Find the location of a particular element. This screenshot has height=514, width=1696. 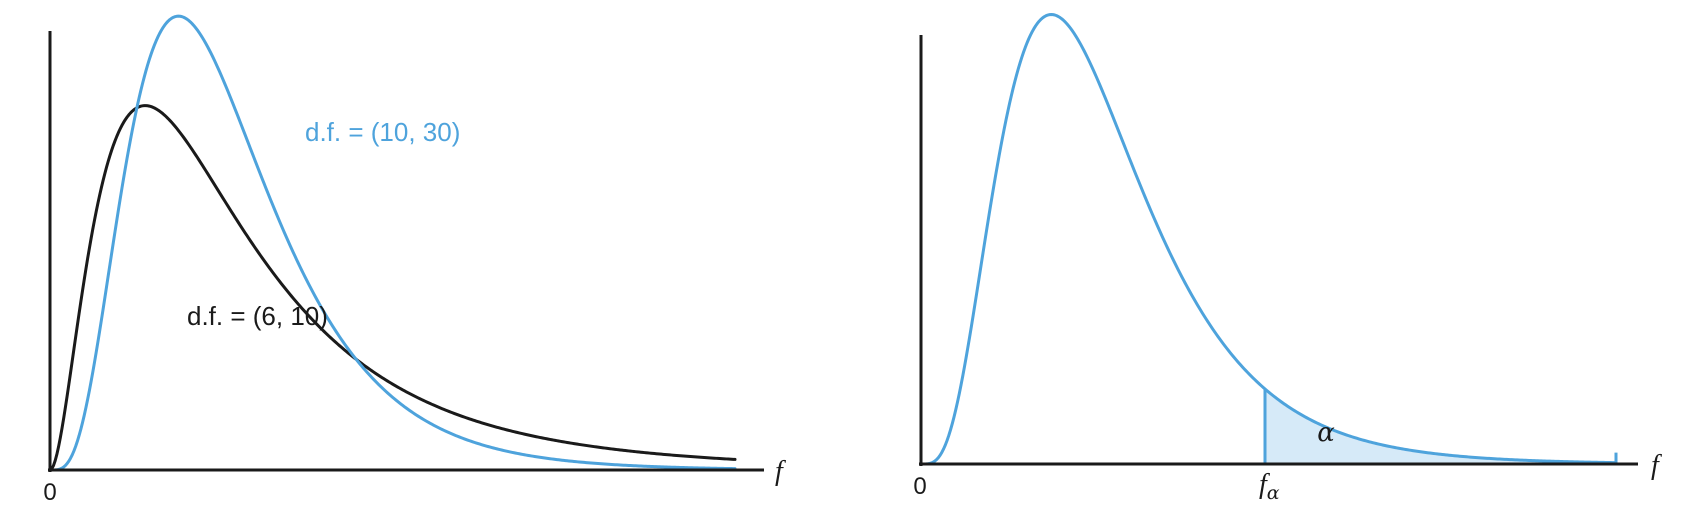

left-x-axis-label: f is located at coordinates (780, 471).